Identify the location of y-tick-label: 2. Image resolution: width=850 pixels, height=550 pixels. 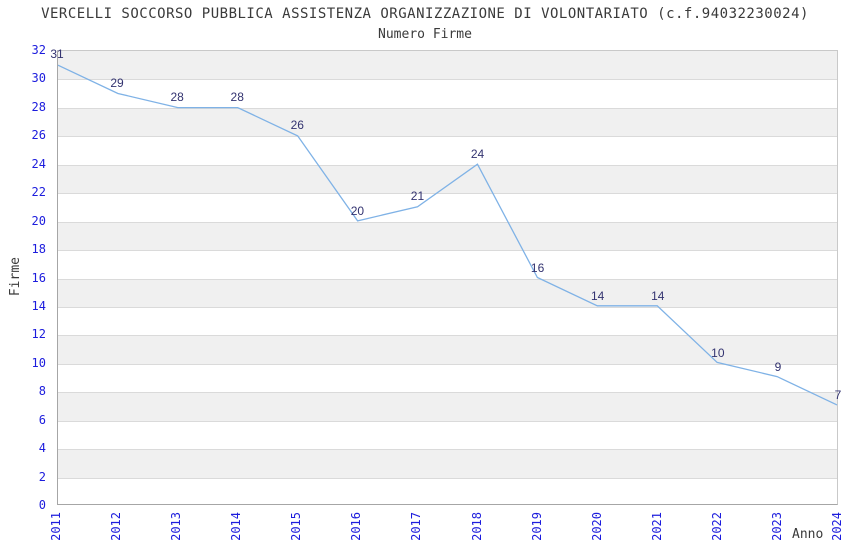
(42, 476).